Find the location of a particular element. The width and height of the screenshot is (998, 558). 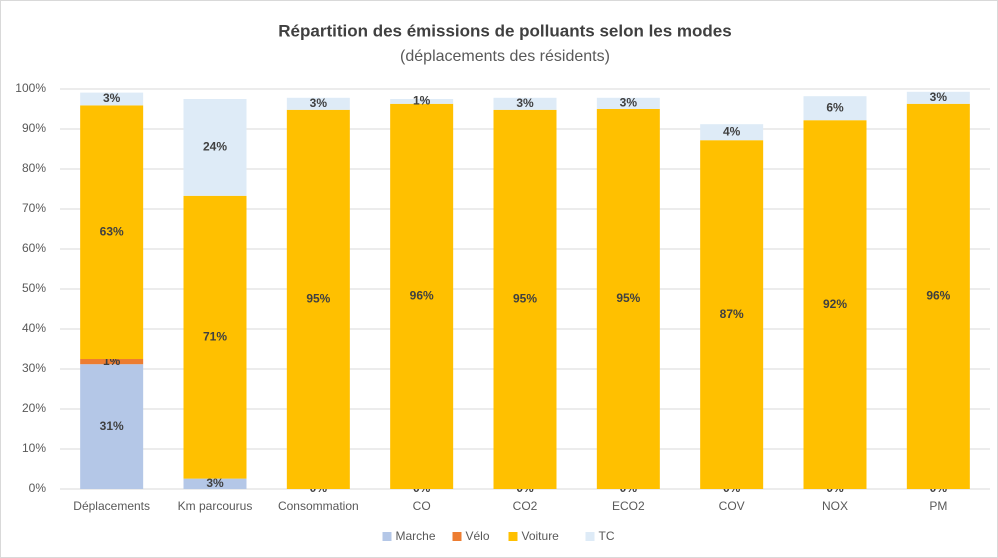

y-tick-label: 80% is located at coordinates (34, 168).